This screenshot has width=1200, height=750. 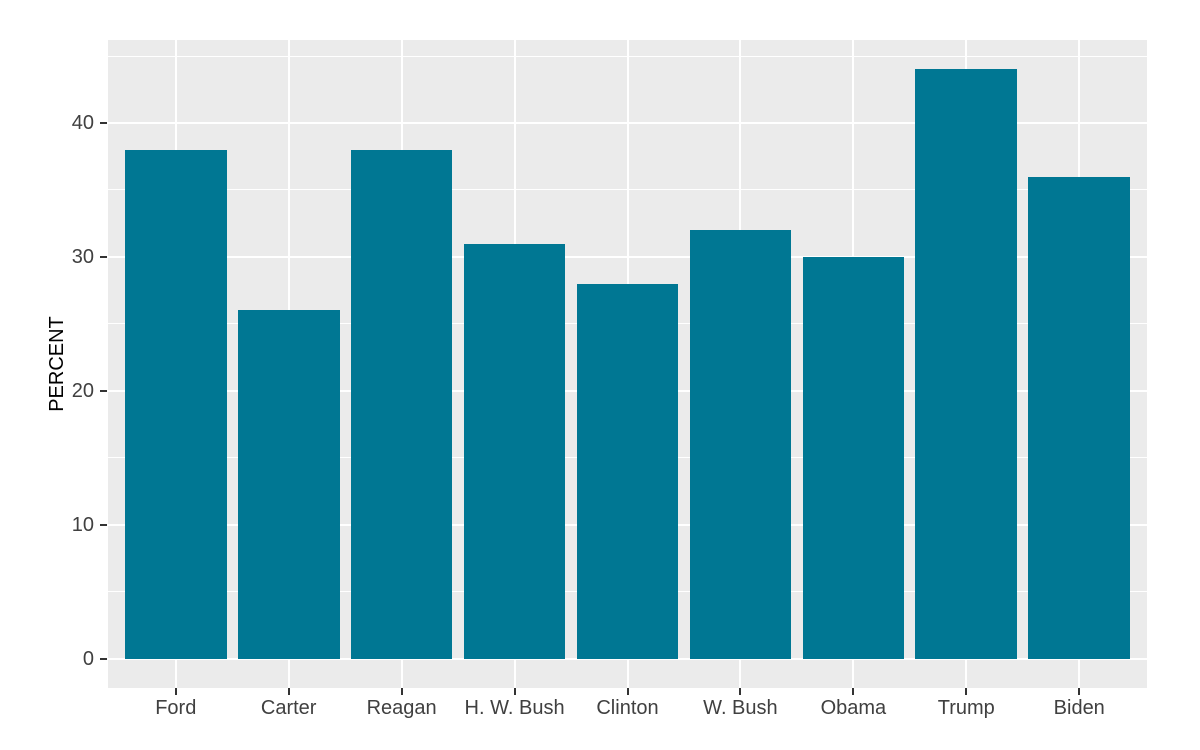 What do you see at coordinates (627, 708) in the screenshot?
I see `x-tick-label: Clinton` at bounding box center [627, 708].